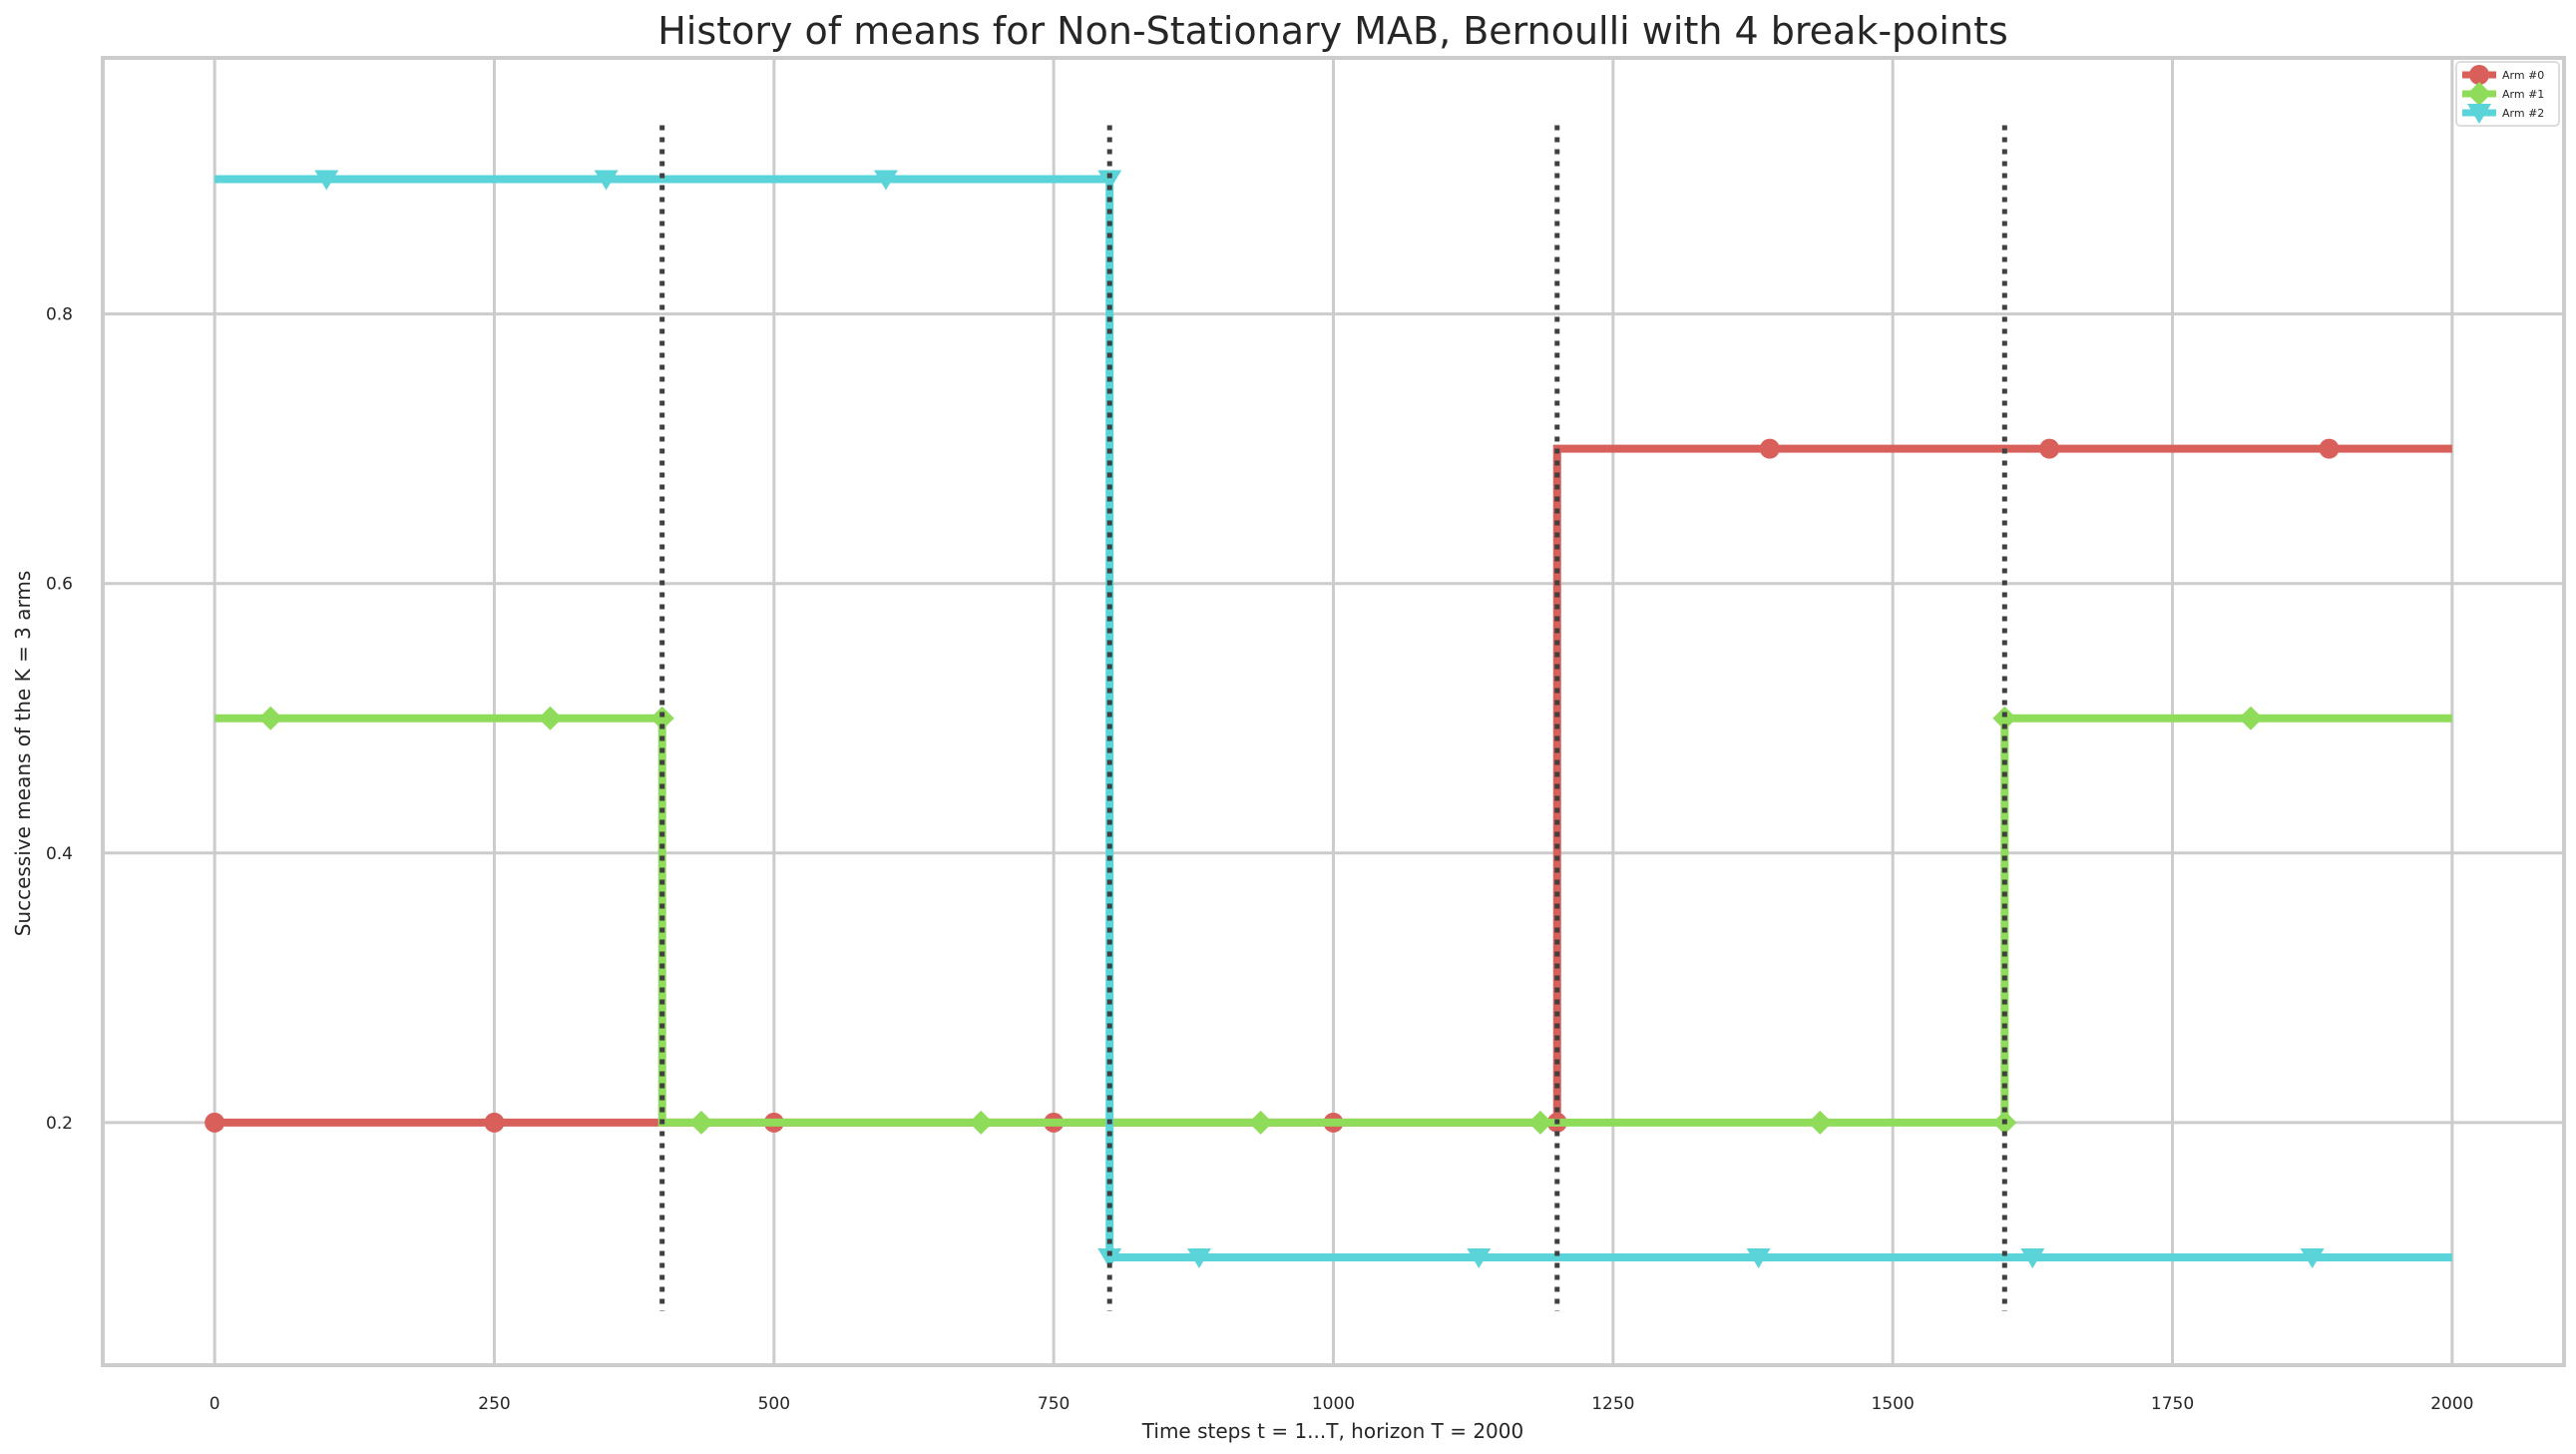 The height and width of the screenshot is (1454, 2576). What do you see at coordinates (2523, 94) in the screenshot?
I see `legend-label: Arm #1` at bounding box center [2523, 94].